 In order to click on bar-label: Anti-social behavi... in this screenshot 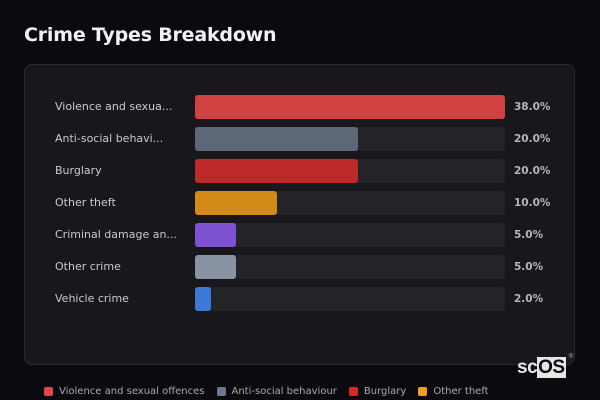, I will do `click(109, 138)`.